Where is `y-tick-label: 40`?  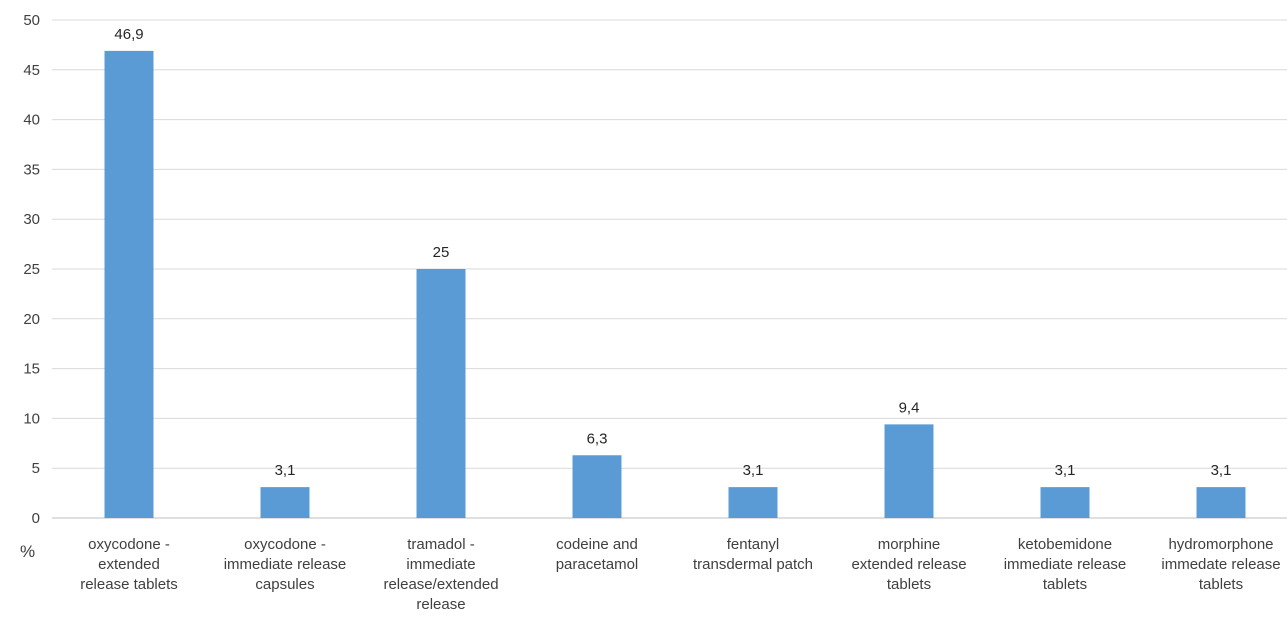 y-tick-label: 40 is located at coordinates (31, 120).